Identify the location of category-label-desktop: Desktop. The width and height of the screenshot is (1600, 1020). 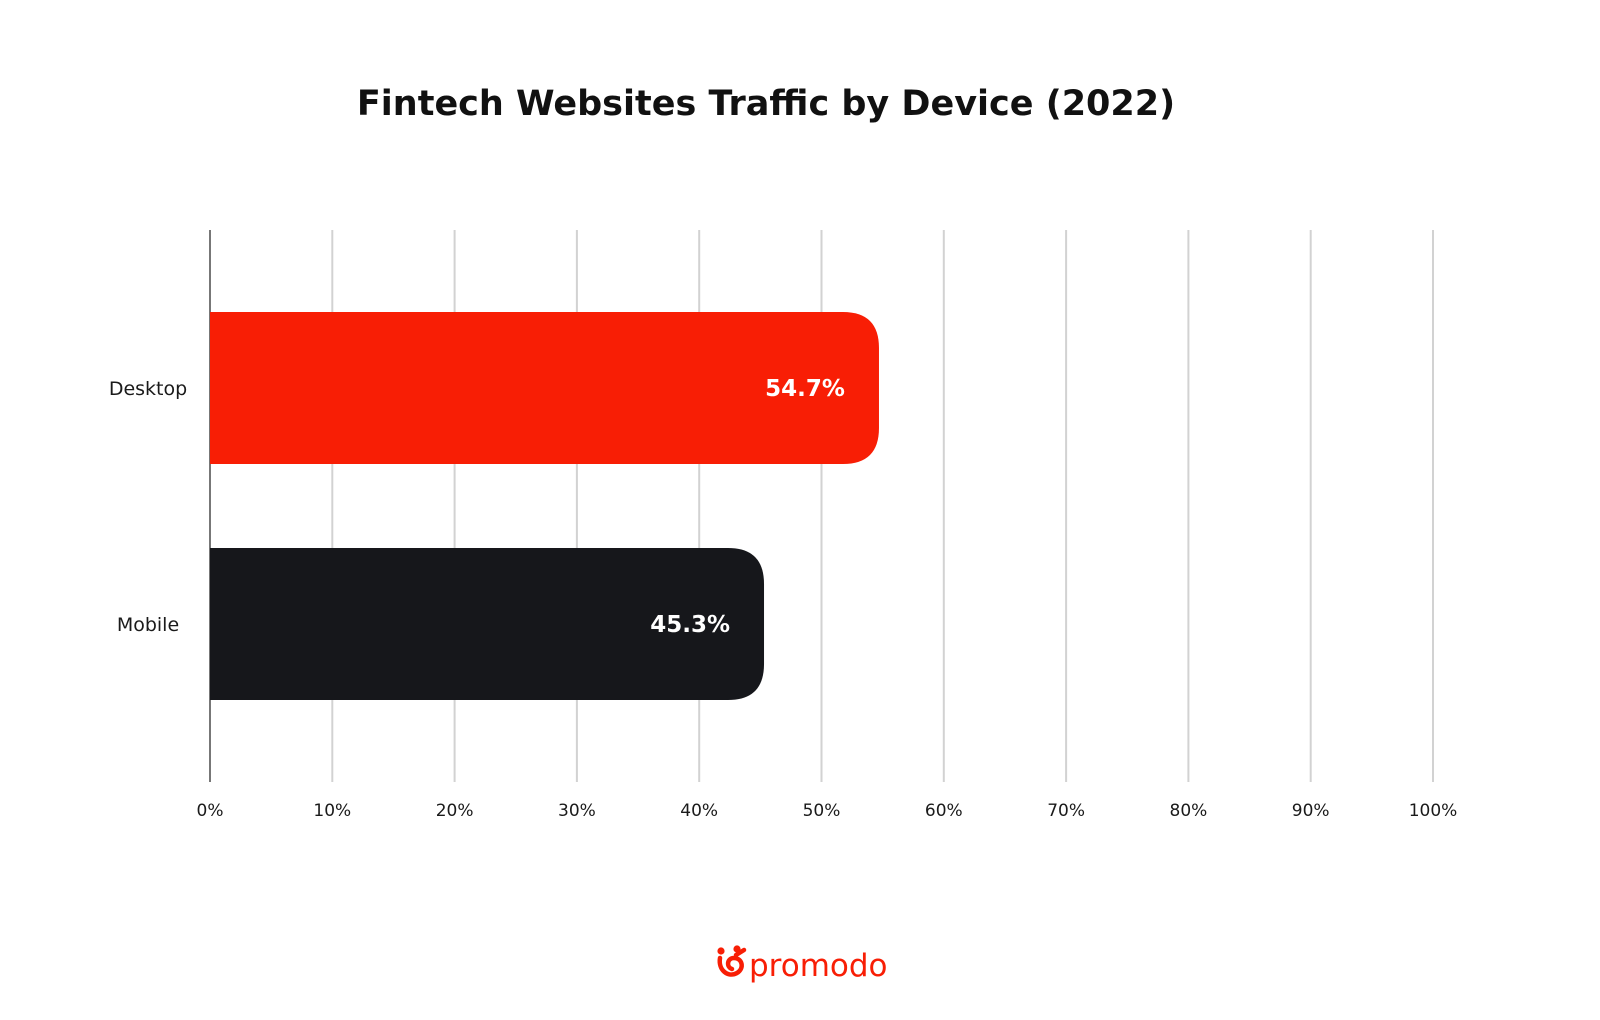
(148, 389).